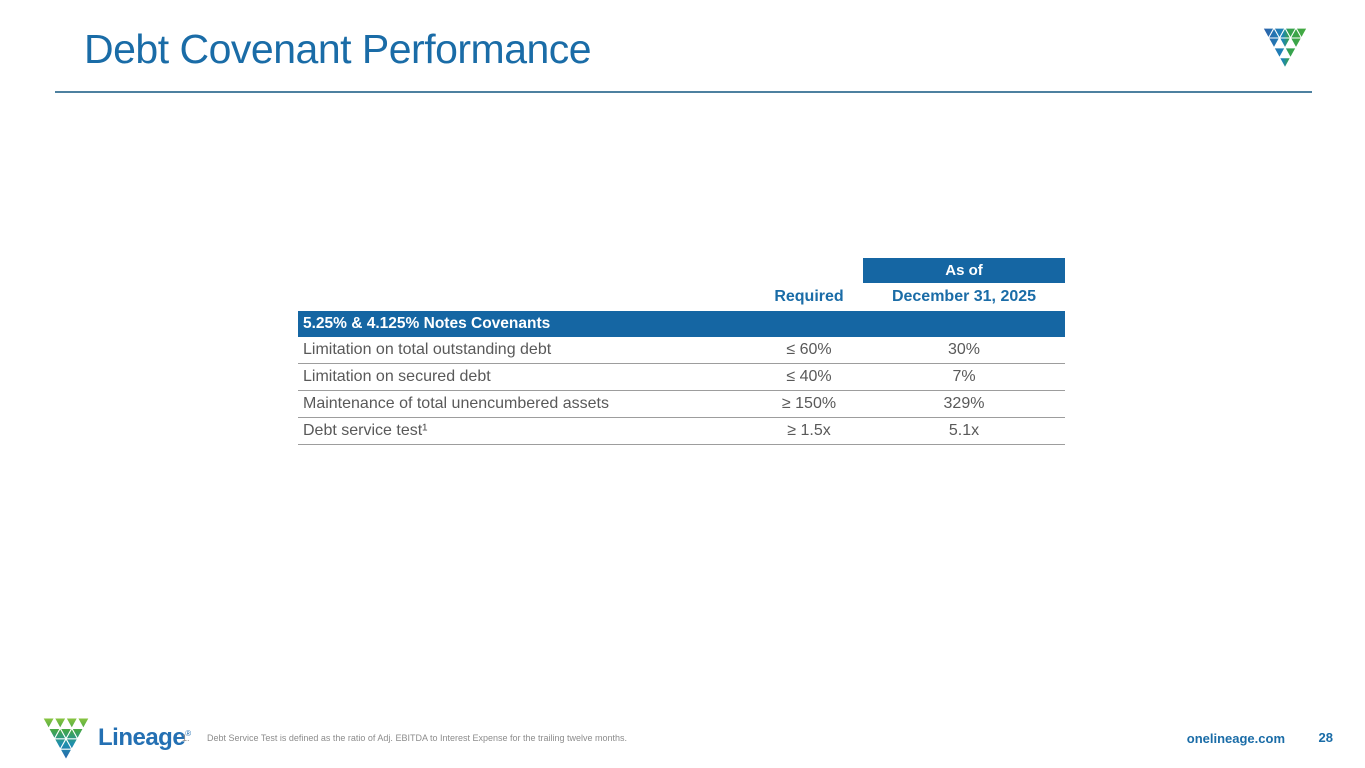  I want to click on wordmark-text: Lineage, so click(142, 737).